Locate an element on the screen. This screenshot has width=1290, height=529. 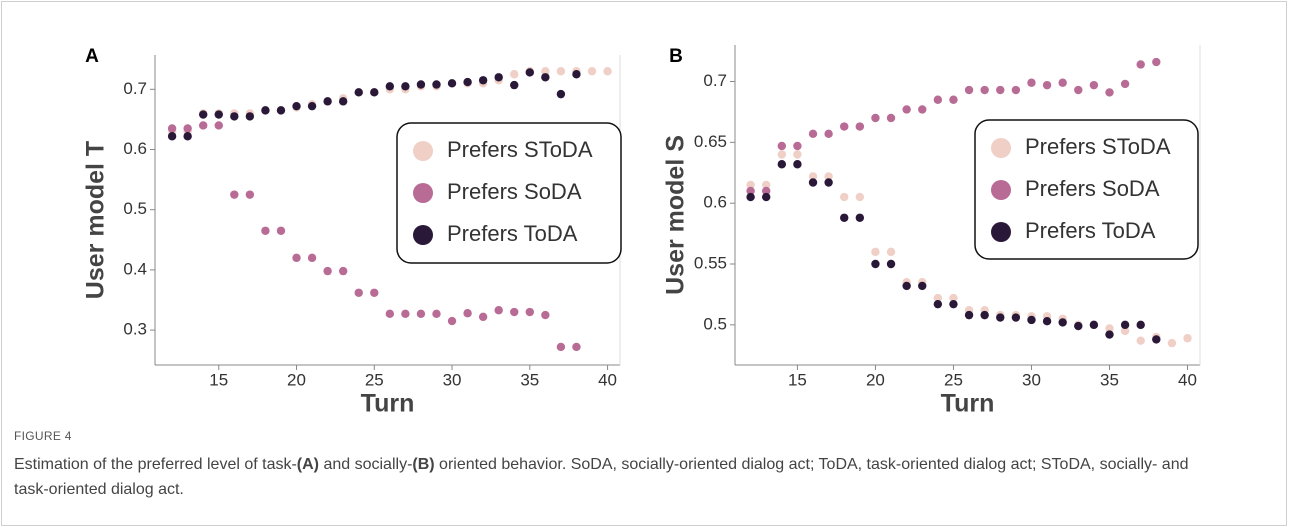
legend-box is located at coordinates (1086, 189).